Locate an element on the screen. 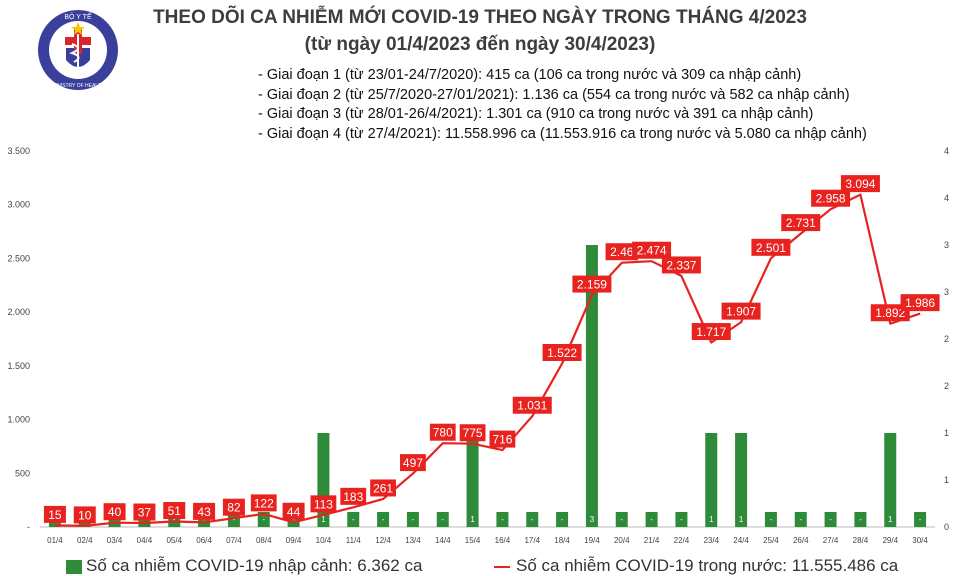 This screenshot has height=576, width=960. y-left-tick-label: 1.000 is located at coordinates (18, 420).